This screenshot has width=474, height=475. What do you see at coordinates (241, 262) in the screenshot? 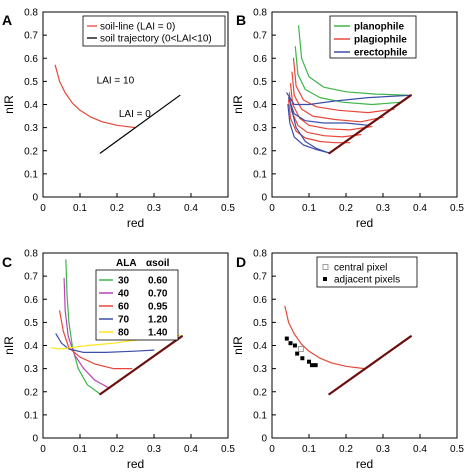
I see `panel-label: D` at bounding box center [241, 262].